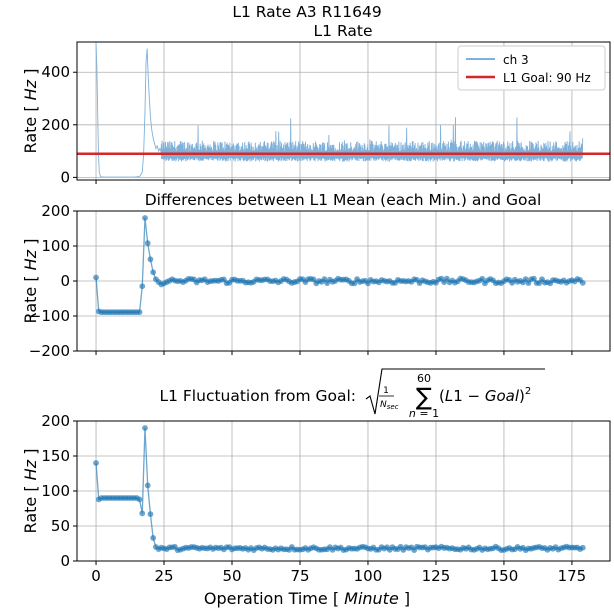 Image resolution: width=614 pixels, height=615 pixels. I want to click on legend-frame, so click(531, 68).